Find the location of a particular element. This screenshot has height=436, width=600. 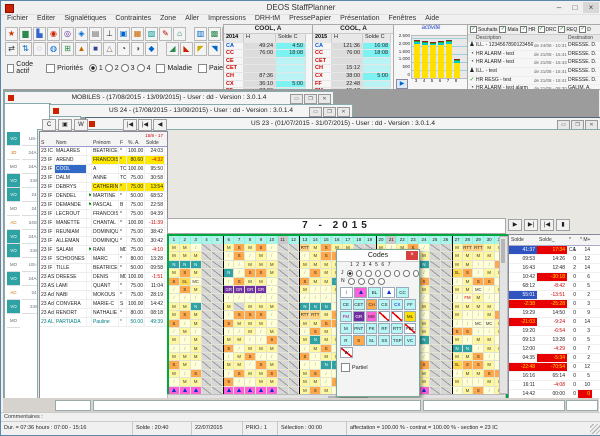

grid-vertical-scrollbar is located at coordinates (503, 315).